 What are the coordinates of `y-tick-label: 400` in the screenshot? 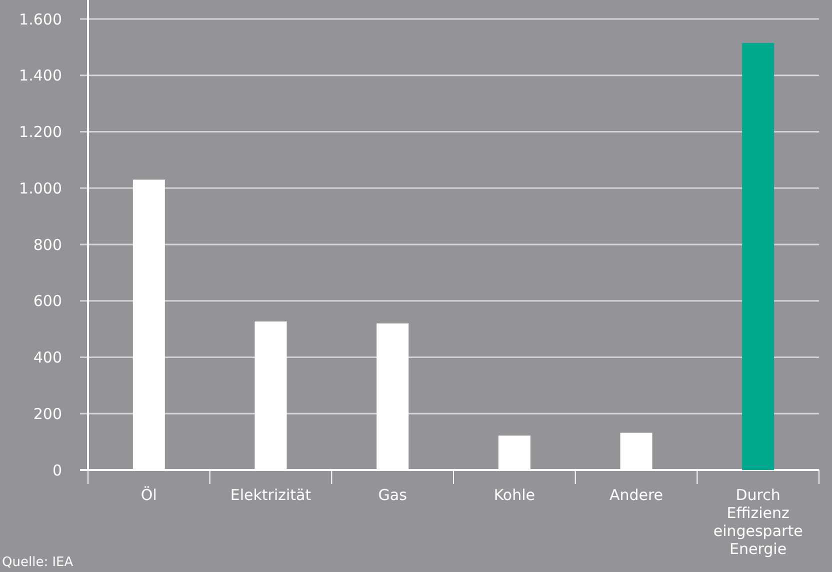 It's located at (47, 357).